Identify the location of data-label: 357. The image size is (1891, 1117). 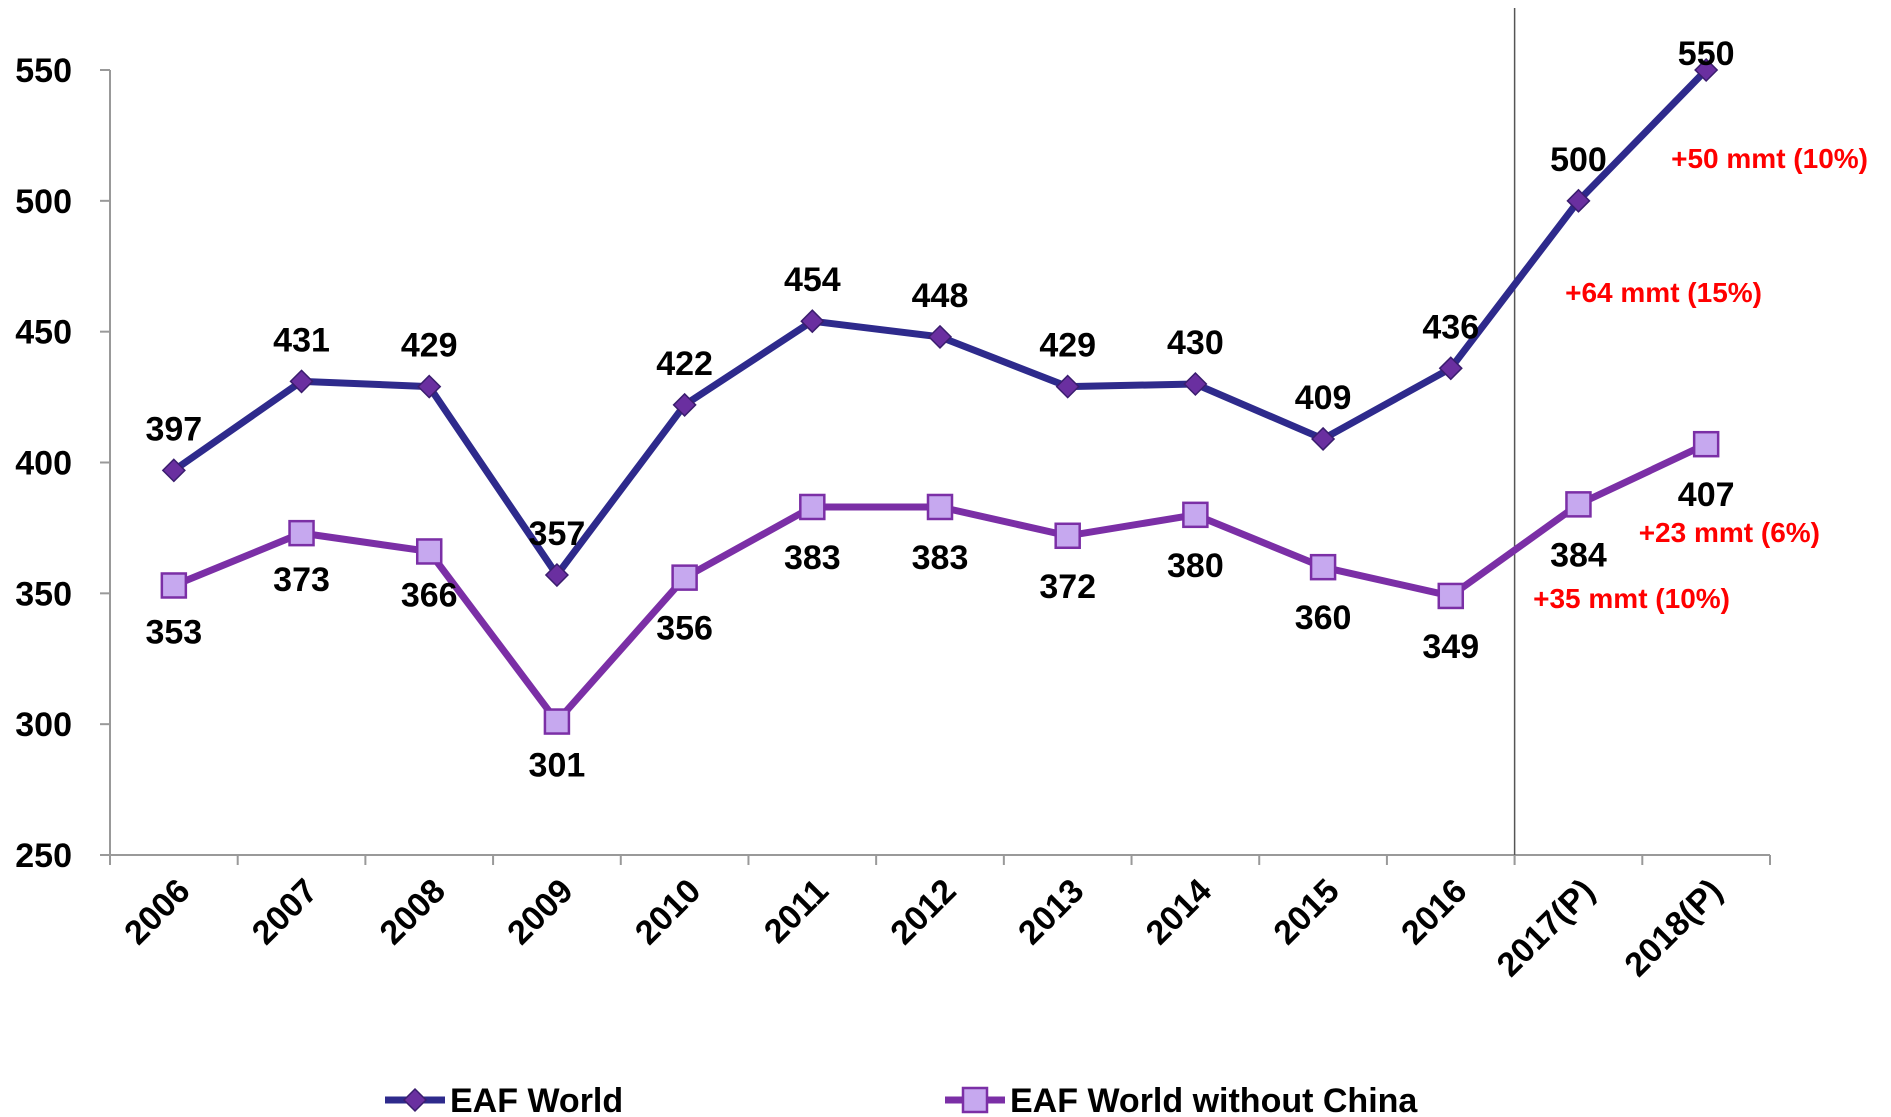
(557, 534).